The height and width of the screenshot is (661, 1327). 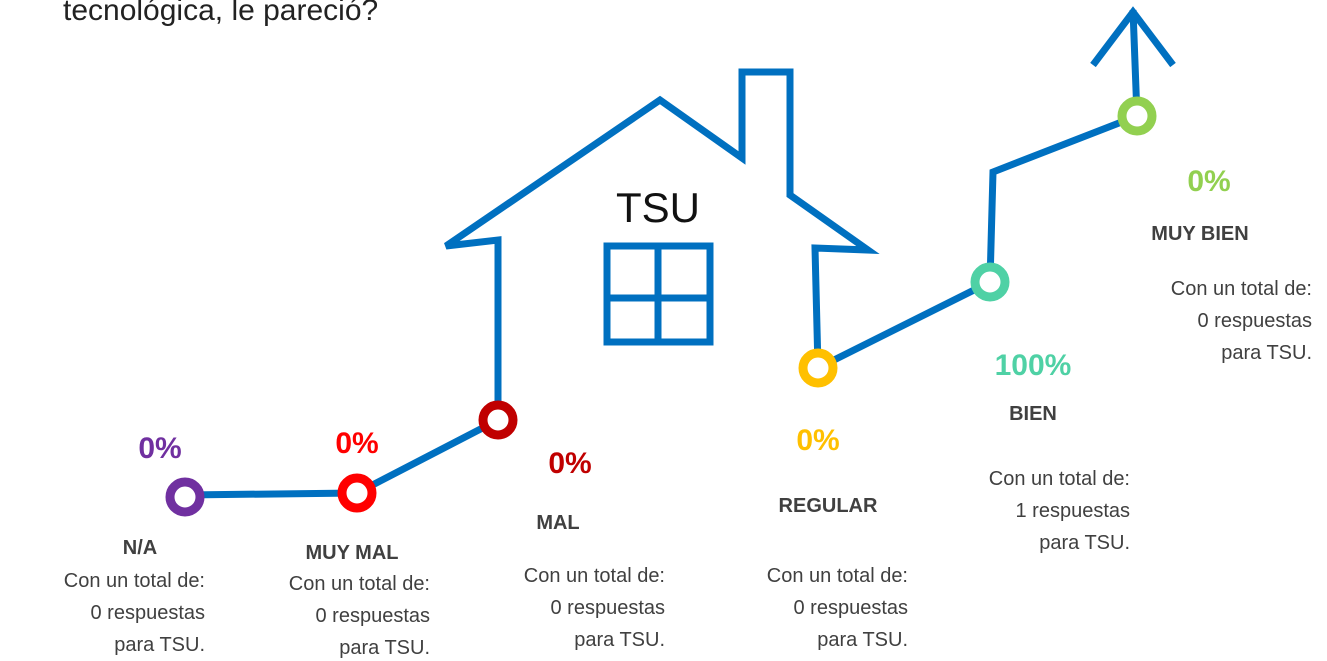 I want to click on window, so click(x=658, y=294).